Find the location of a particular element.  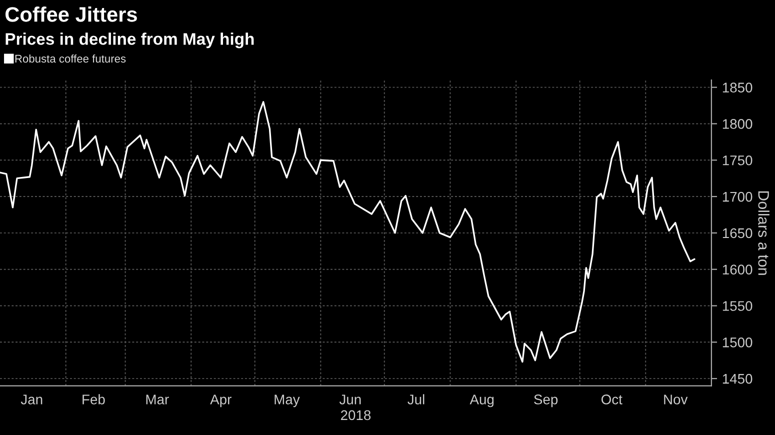

x-tick-label: Apr is located at coordinates (221, 401).